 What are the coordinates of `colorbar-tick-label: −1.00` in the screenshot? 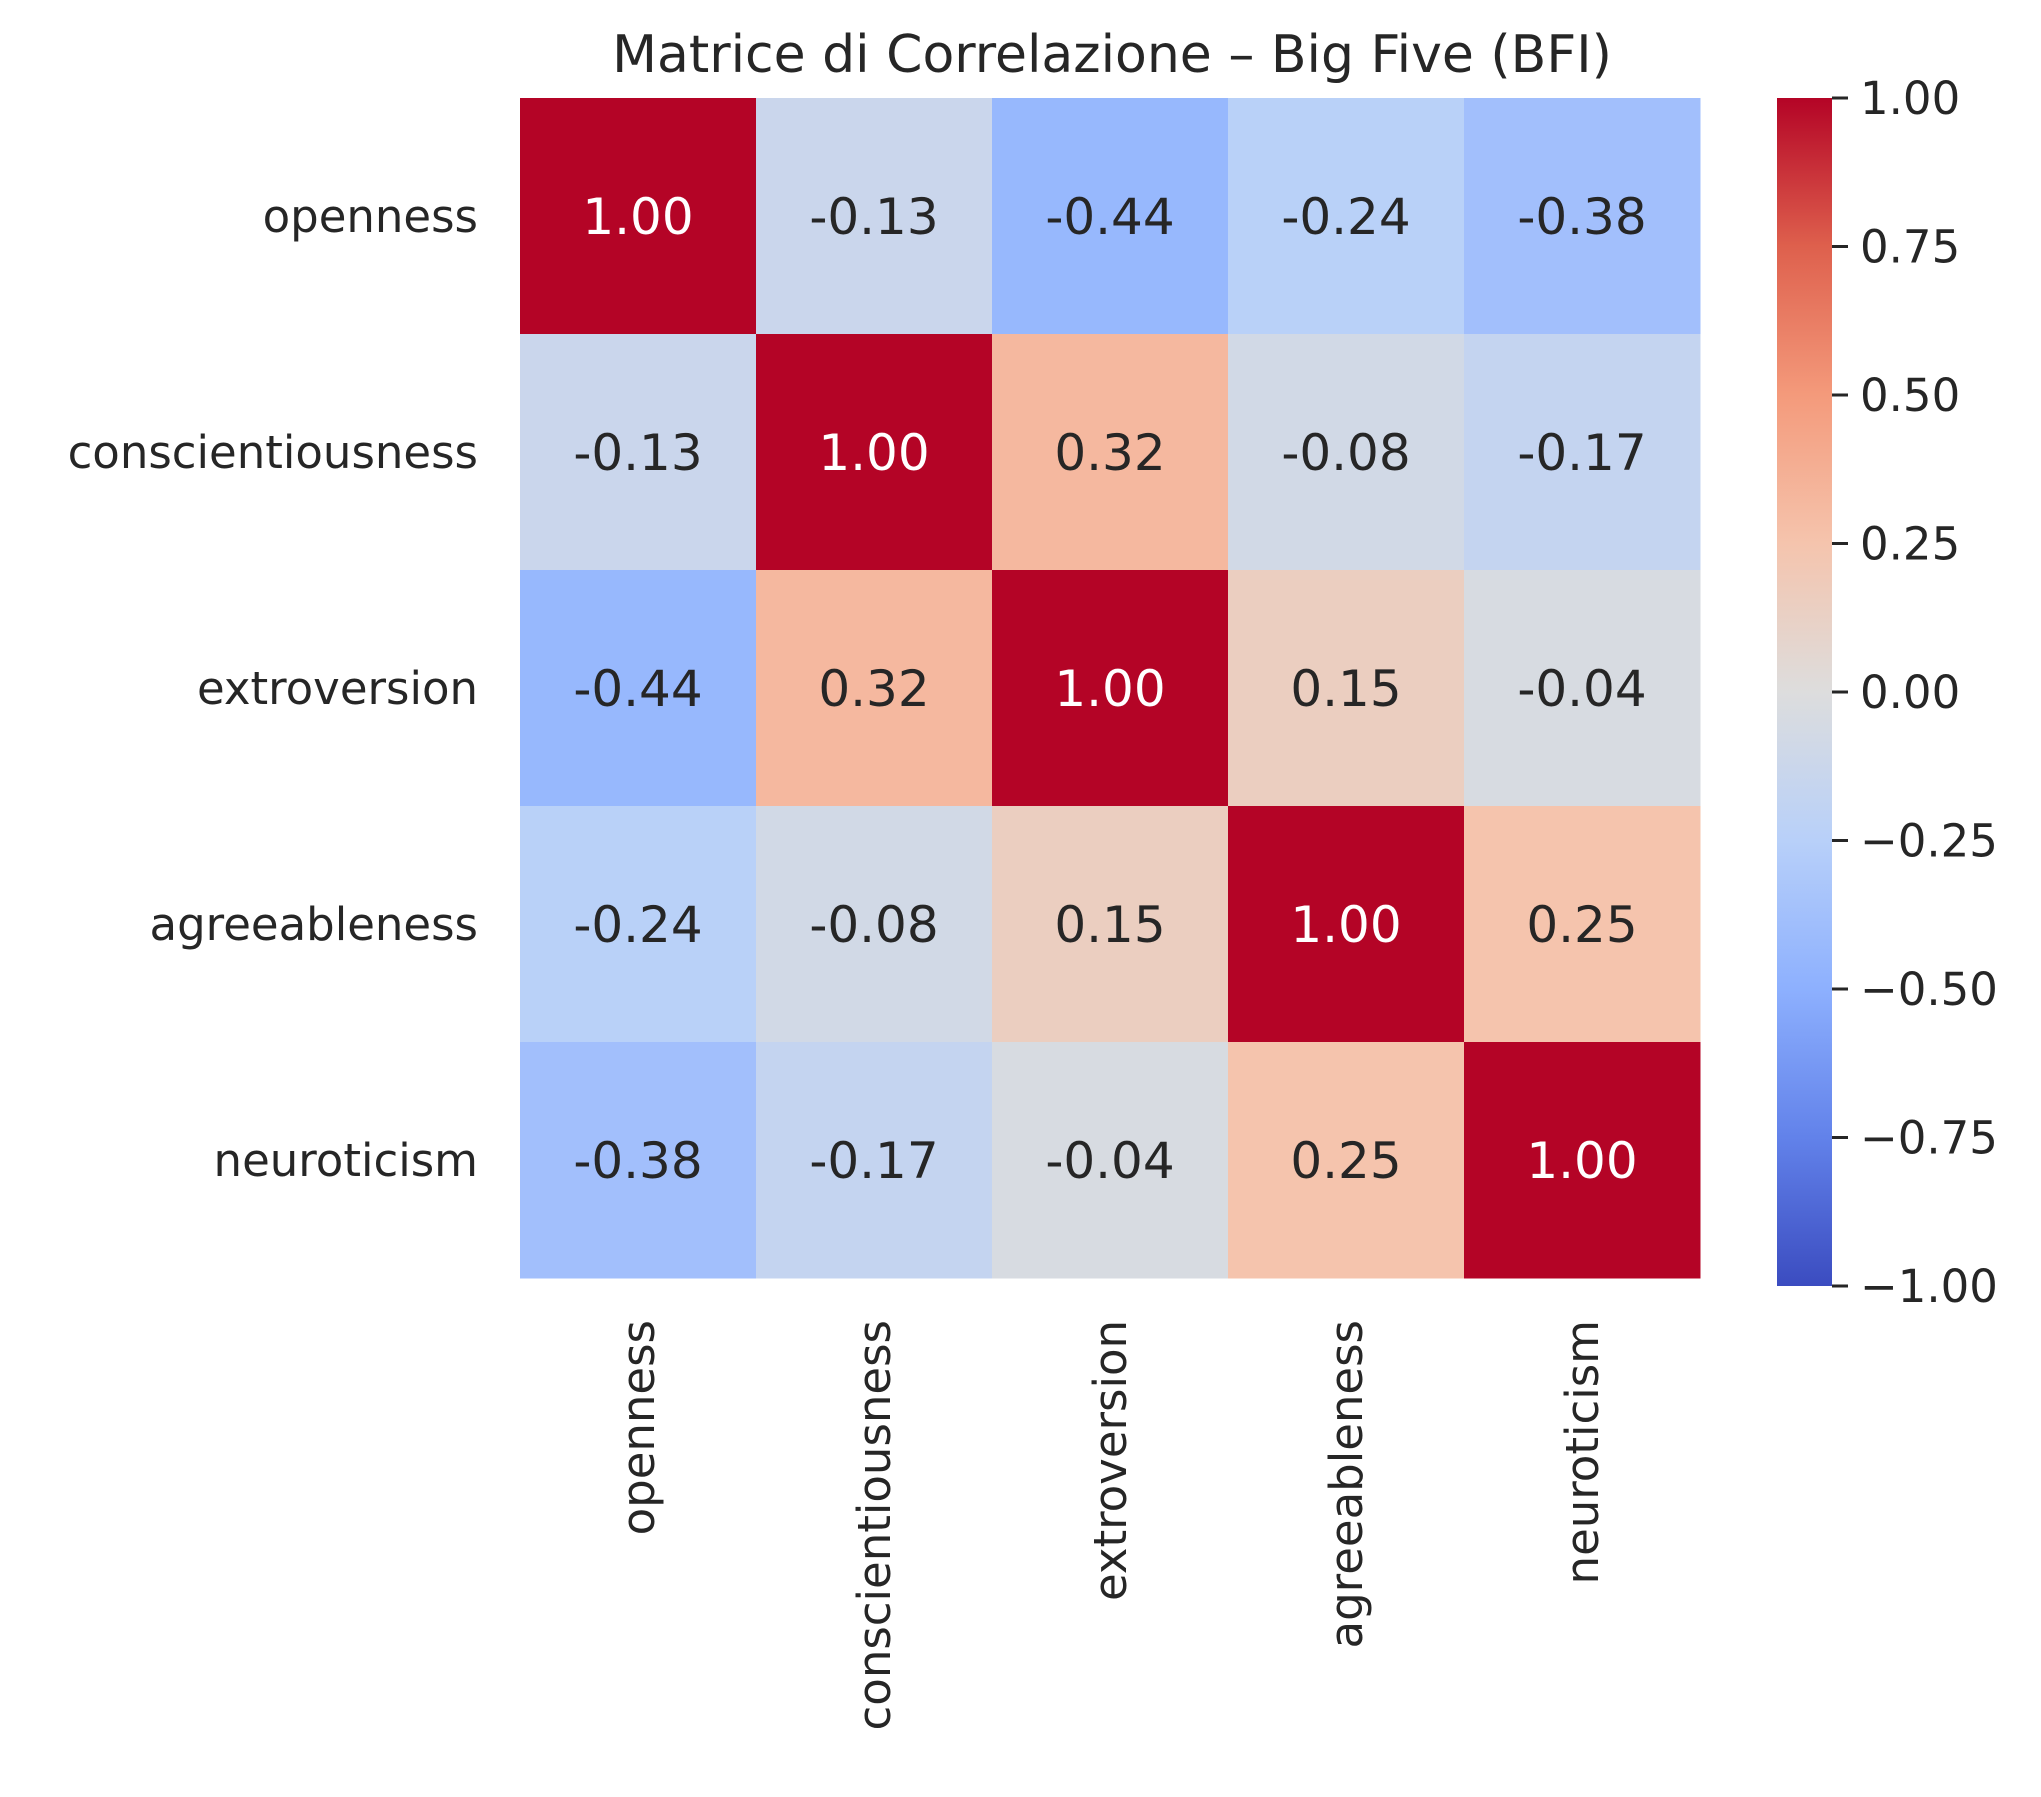 It's located at (1929, 1286).